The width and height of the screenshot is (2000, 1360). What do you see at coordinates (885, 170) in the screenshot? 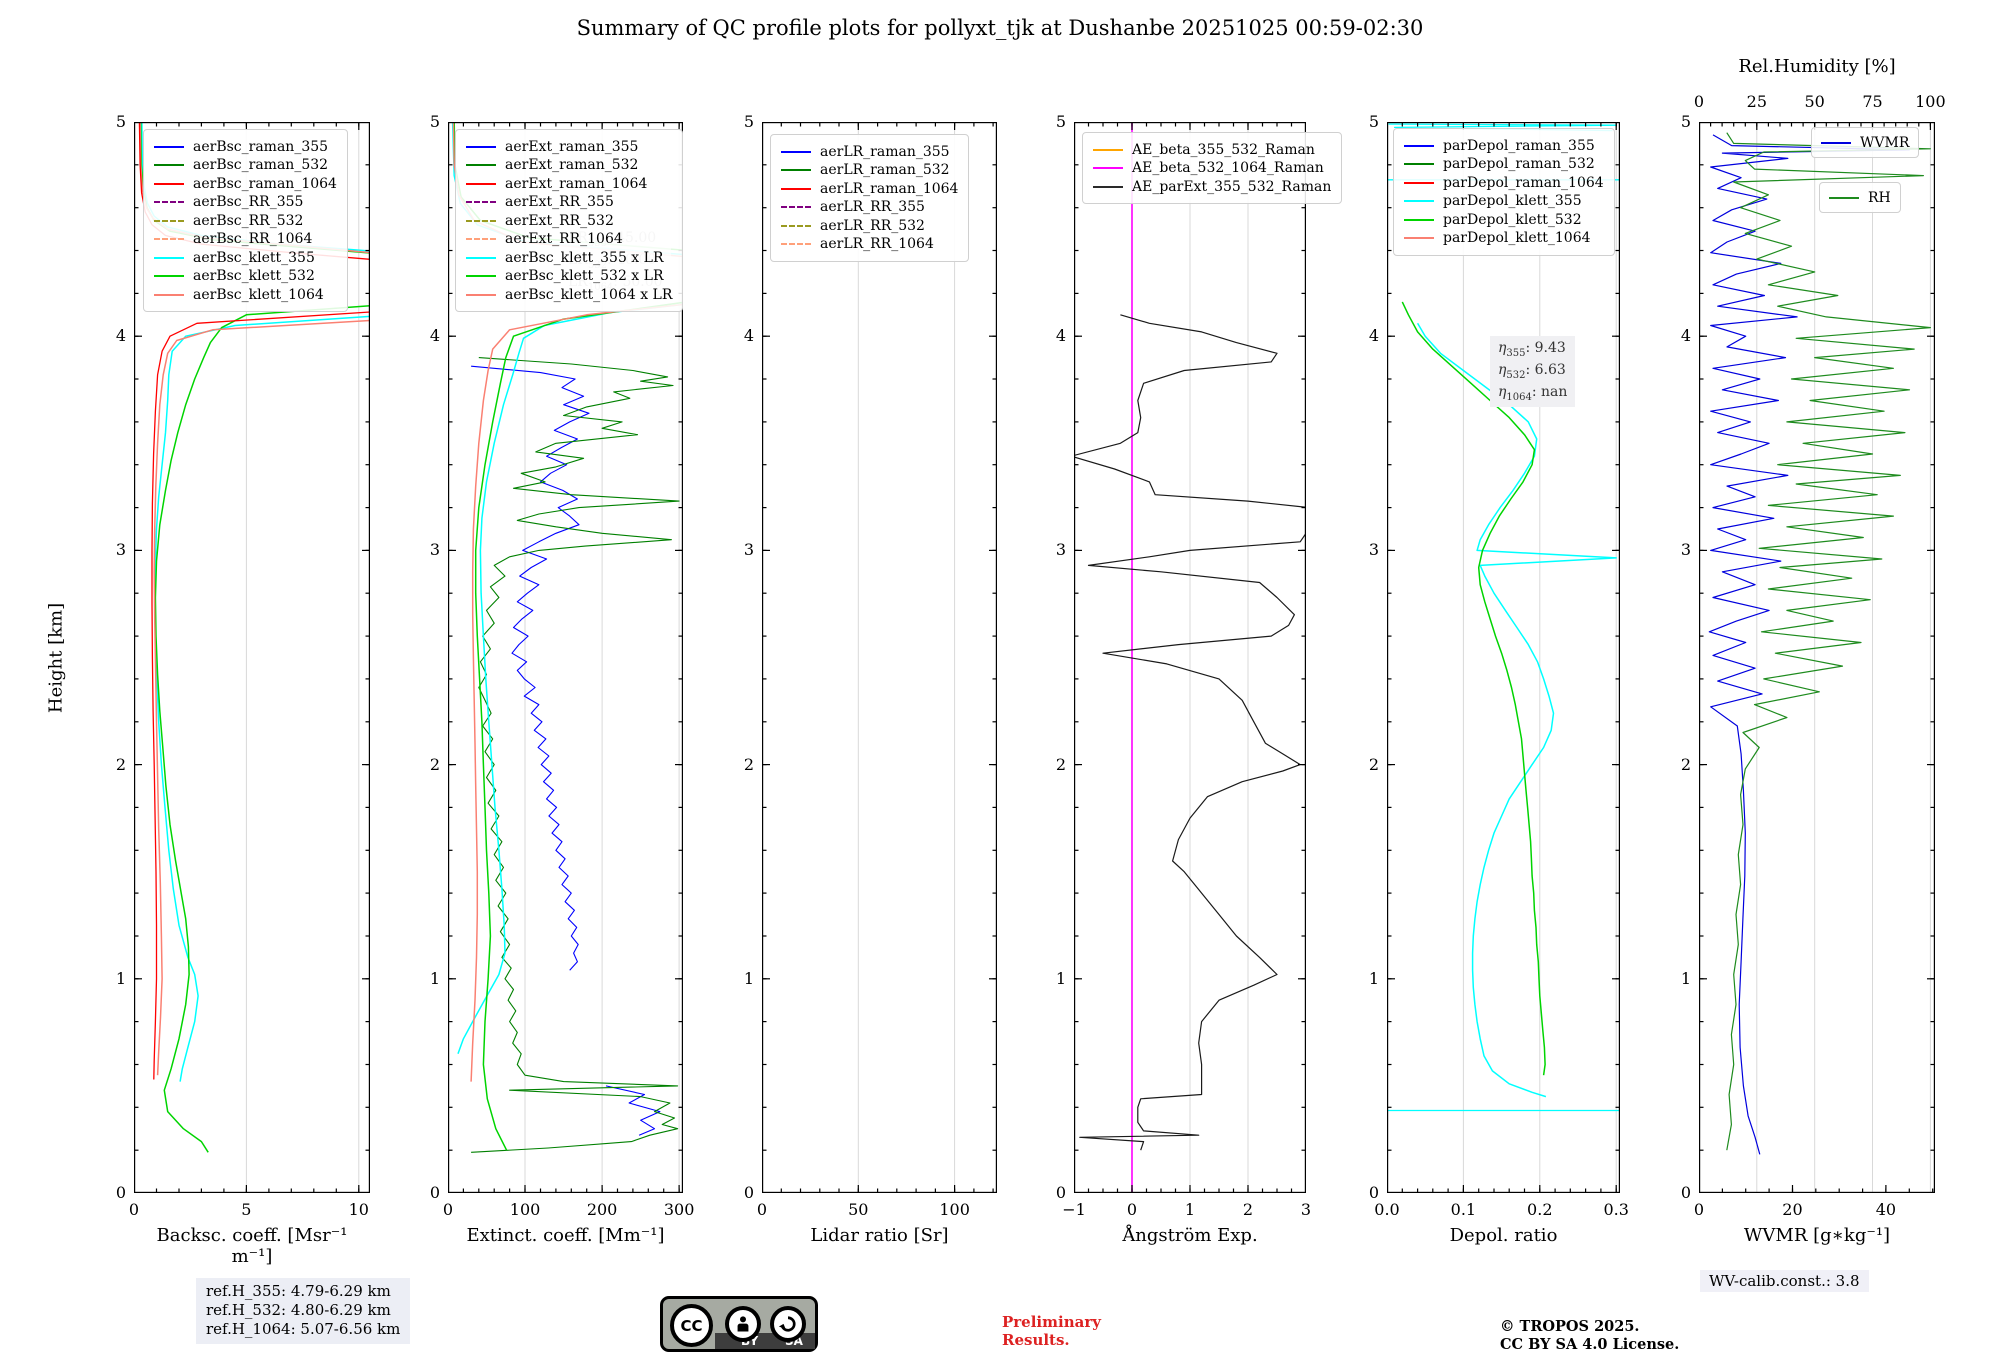
I see `legend-label: aerLR_raman_532` at bounding box center [885, 170].